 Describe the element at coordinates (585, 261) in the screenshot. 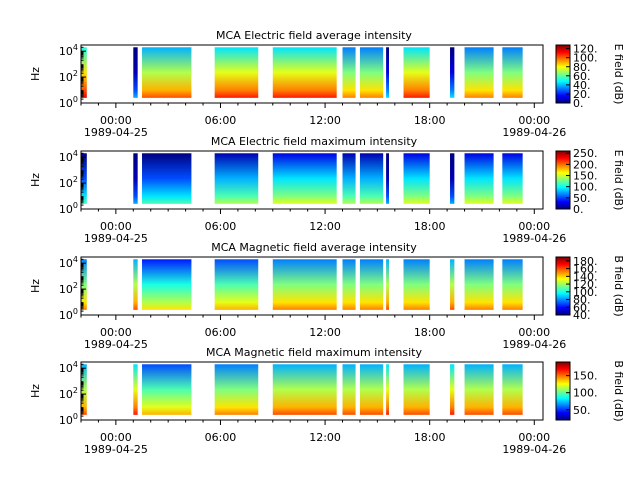

I see `colorbar-tick-label: 180.` at that location.